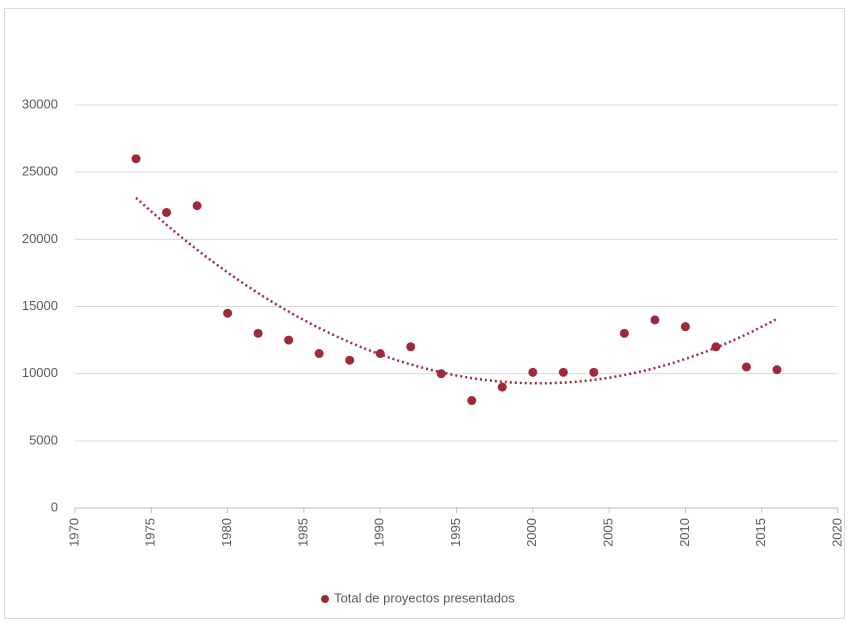 This screenshot has width=849, height=623. I want to click on x-tick-label: 1970, so click(73, 532).